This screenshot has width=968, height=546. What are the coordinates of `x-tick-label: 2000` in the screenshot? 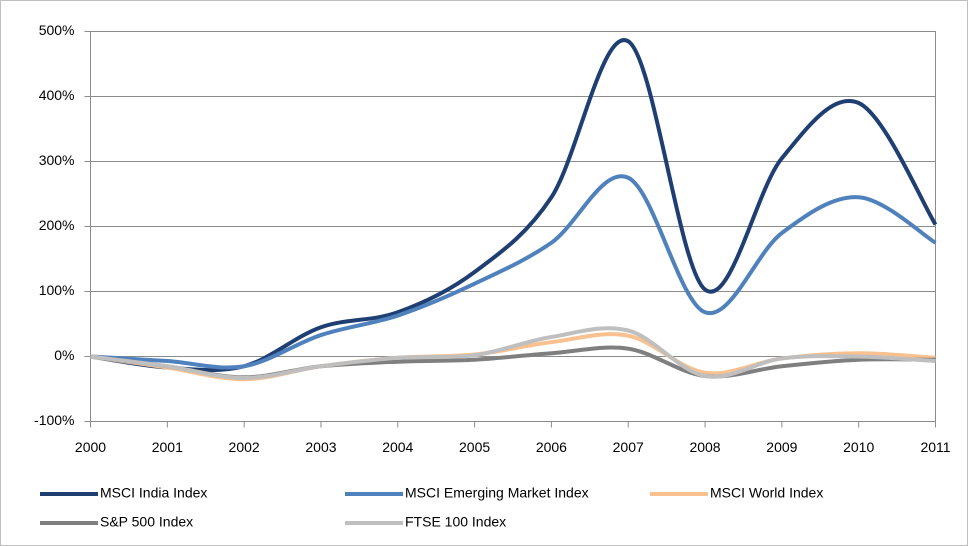 It's located at (90, 447).